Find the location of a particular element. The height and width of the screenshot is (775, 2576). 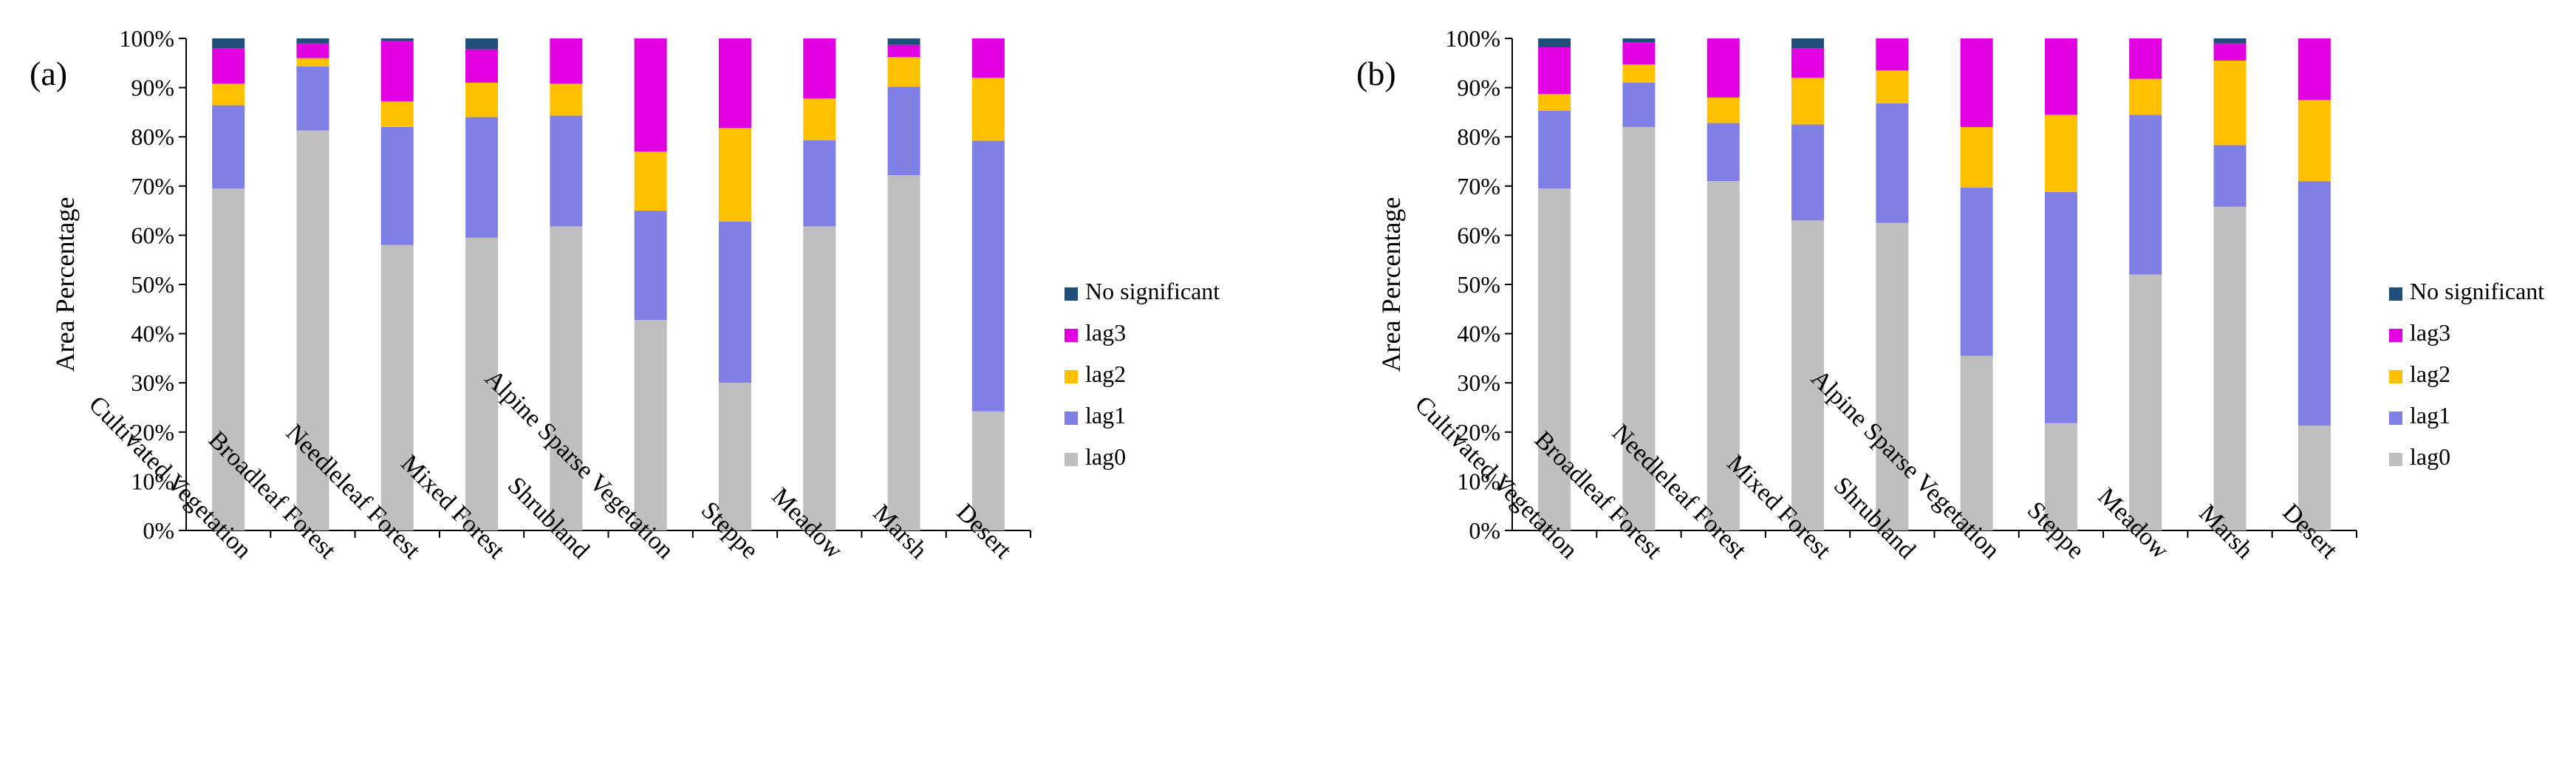

bar-segment-lag1-meadow is located at coordinates (820, 183).